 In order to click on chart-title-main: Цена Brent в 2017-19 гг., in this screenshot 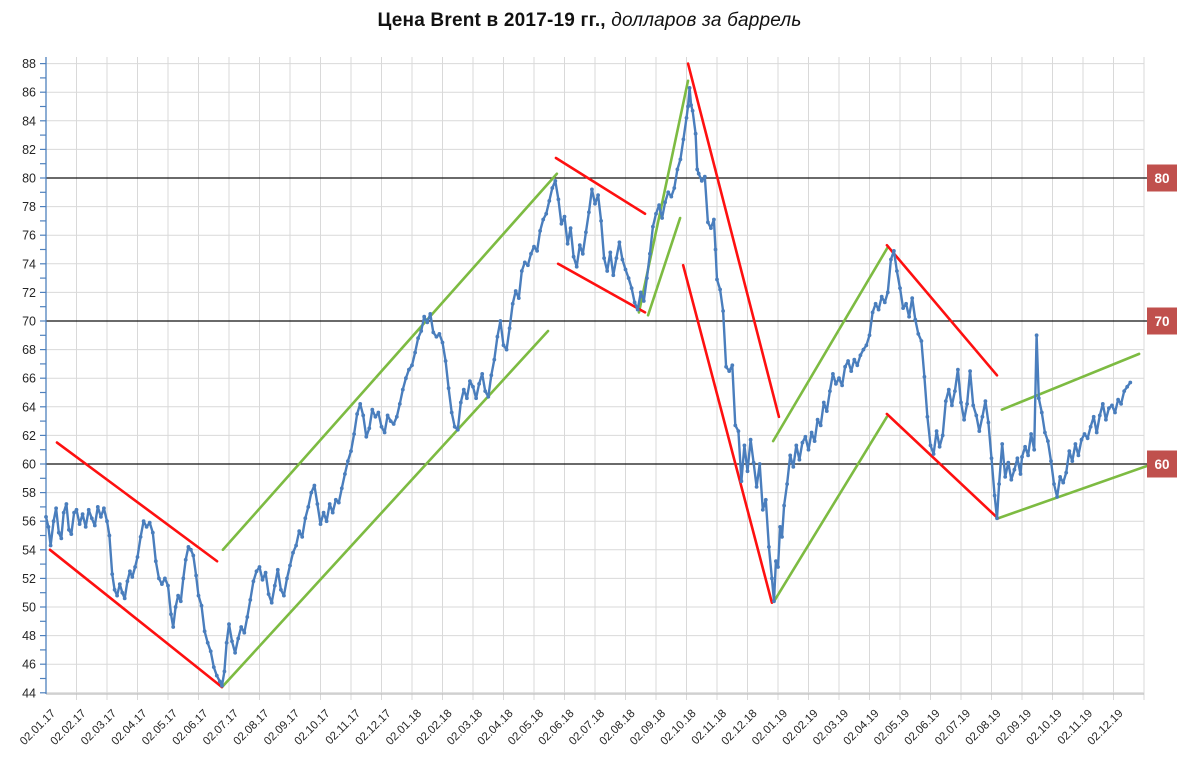, I will do `click(491, 20)`.